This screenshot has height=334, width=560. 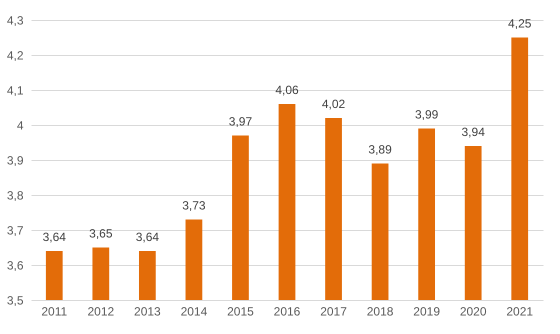 What do you see at coordinates (426, 115) in the screenshot?
I see `data-label: 3,99` at bounding box center [426, 115].